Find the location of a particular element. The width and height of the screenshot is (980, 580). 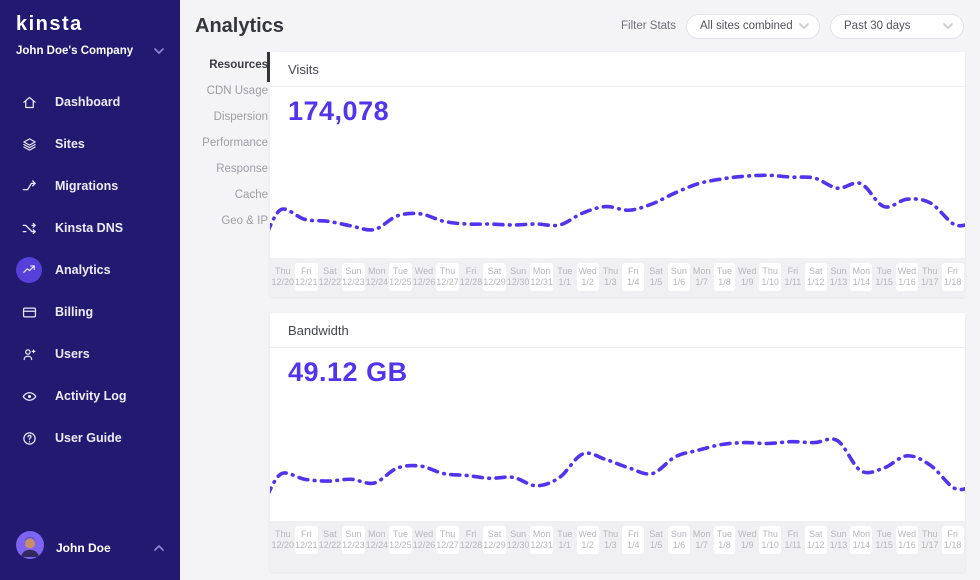

site-filter-dropdown: All sites combined is located at coordinates (753, 26).